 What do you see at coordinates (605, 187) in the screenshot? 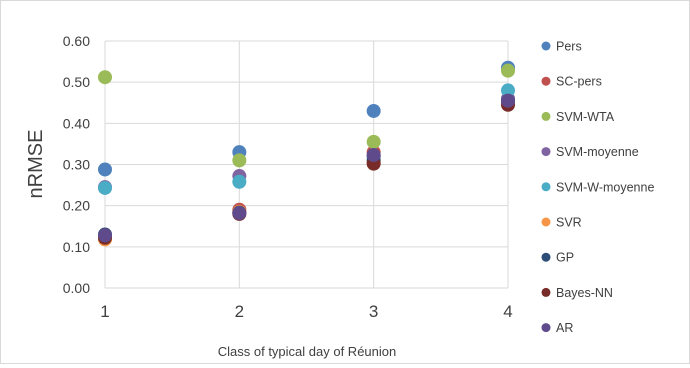
I see `legend-label: SVM-W-moyenne` at bounding box center [605, 187].